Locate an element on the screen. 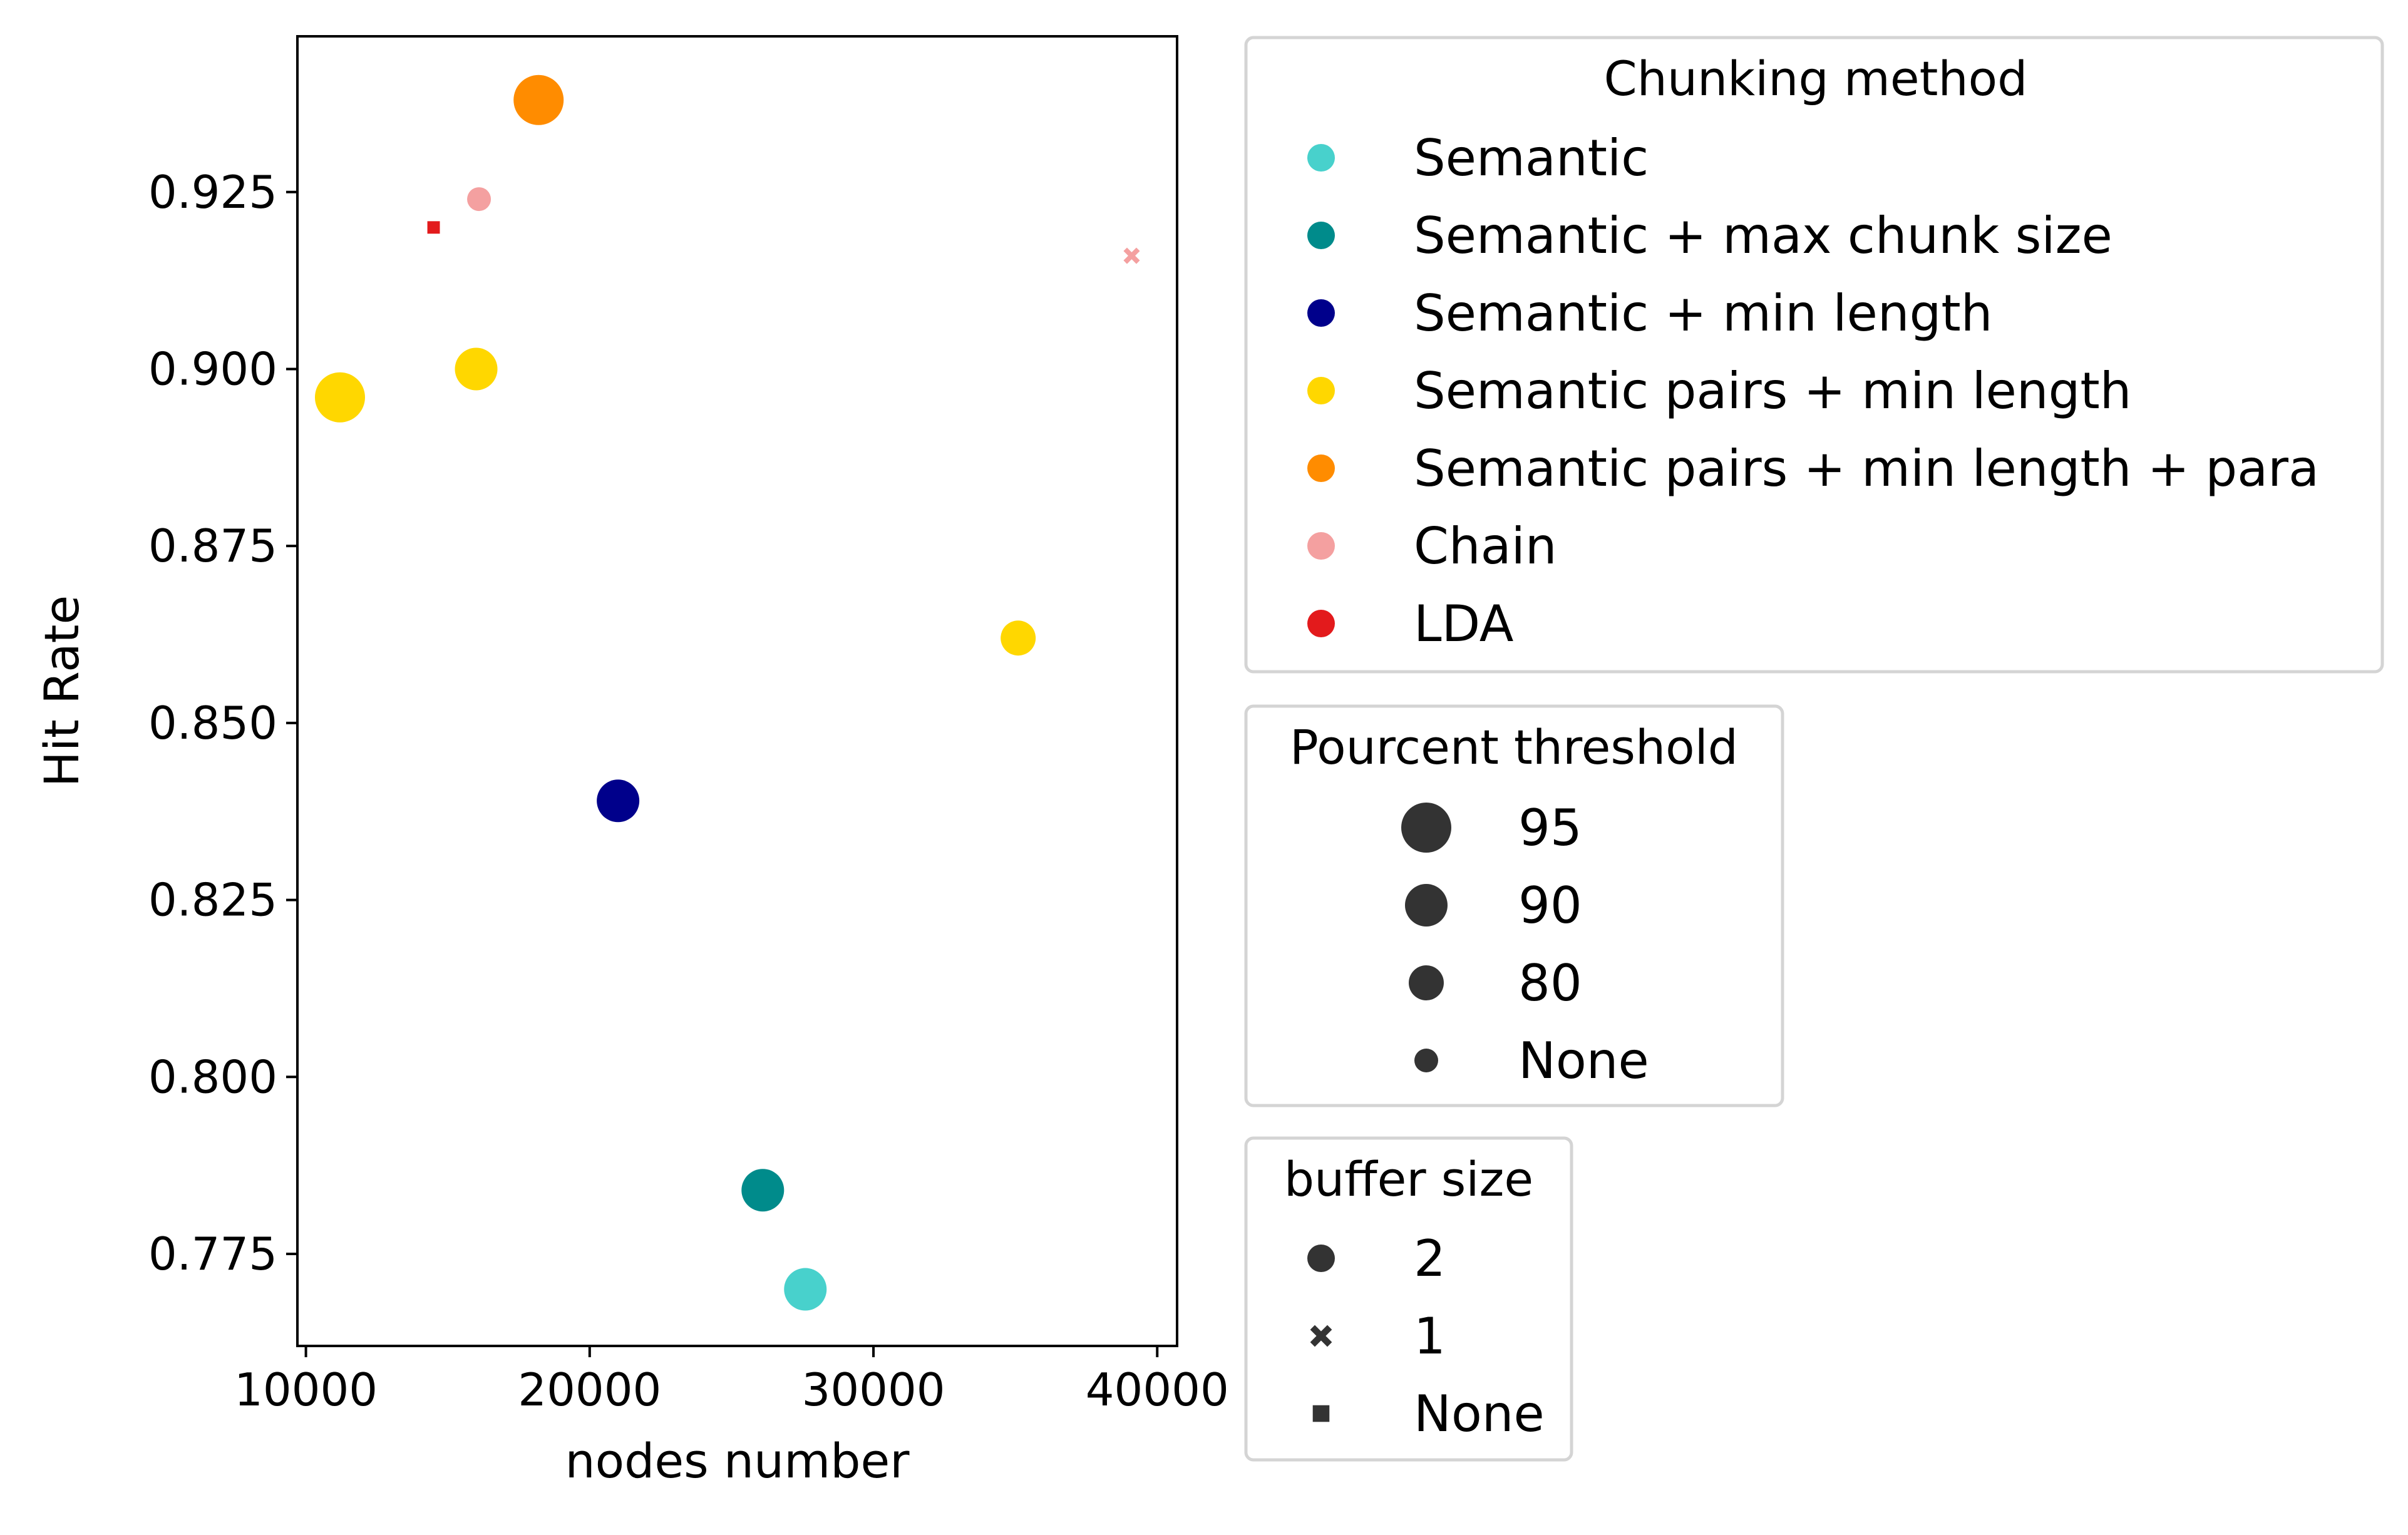 The height and width of the screenshot is (1535, 2408). legend-label: 95 is located at coordinates (1550, 828).